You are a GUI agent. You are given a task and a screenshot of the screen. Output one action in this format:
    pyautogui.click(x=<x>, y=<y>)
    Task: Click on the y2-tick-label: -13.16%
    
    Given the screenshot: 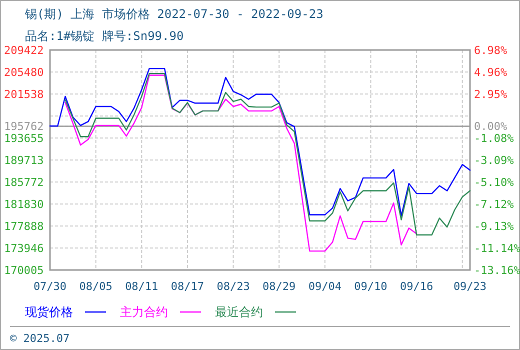 What is the action you would take?
    pyautogui.click(x=497, y=270)
    